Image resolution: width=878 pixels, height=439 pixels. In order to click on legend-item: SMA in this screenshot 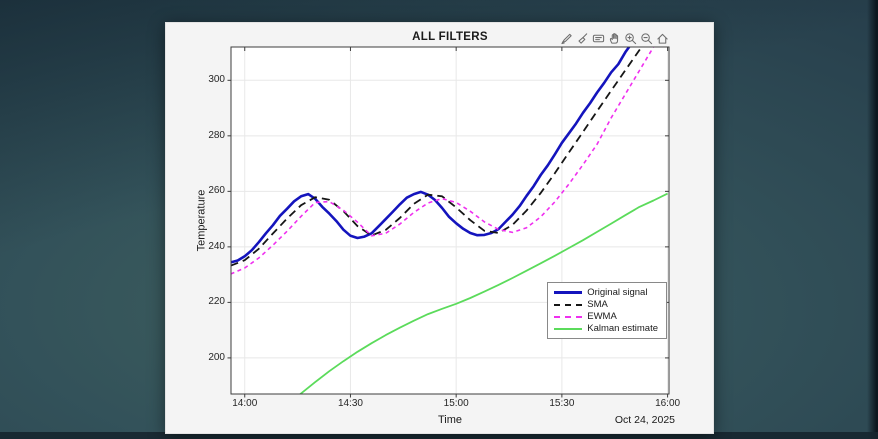, I will do `click(606, 304)`.